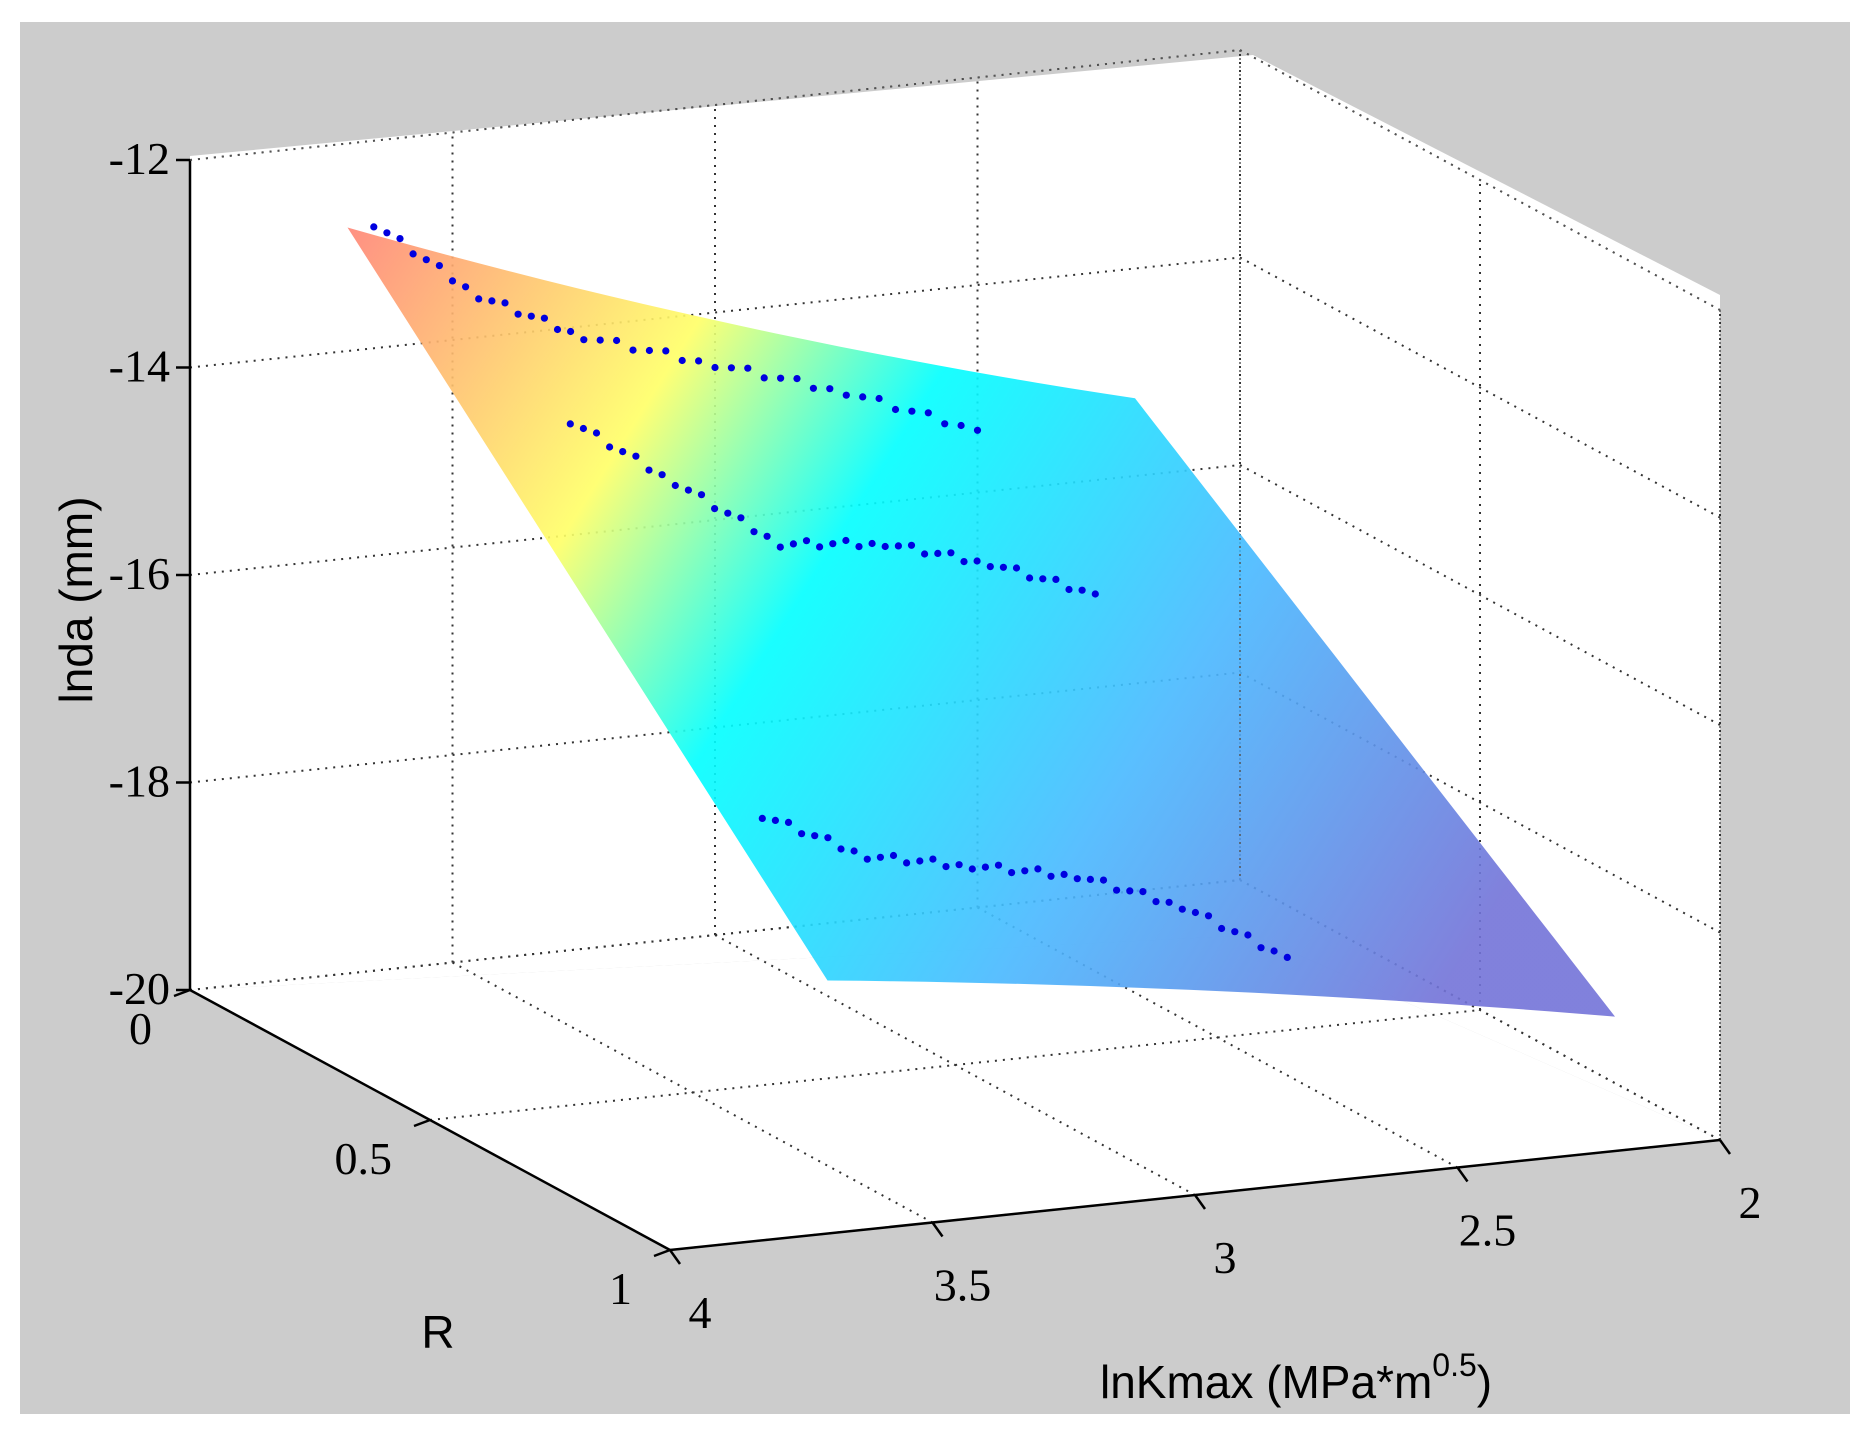 The height and width of the screenshot is (1438, 1870). Describe the element at coordinates (1480, 387) in the screenshot. I see `grid-line-z-side` at that location.